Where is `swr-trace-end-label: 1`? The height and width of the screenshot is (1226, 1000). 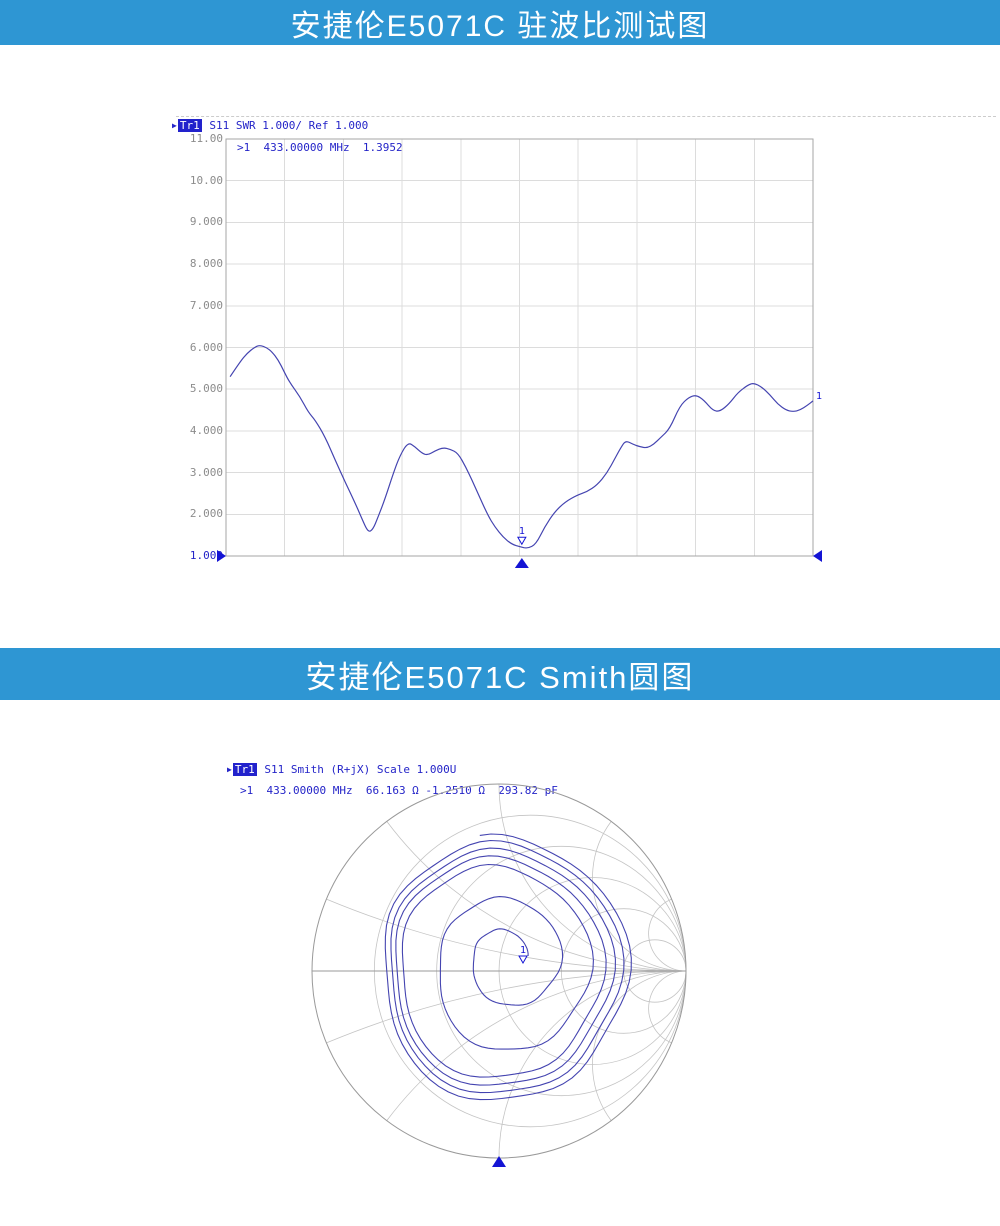
swr-trace-end-label: 1 is located at coordinates (819, 396).